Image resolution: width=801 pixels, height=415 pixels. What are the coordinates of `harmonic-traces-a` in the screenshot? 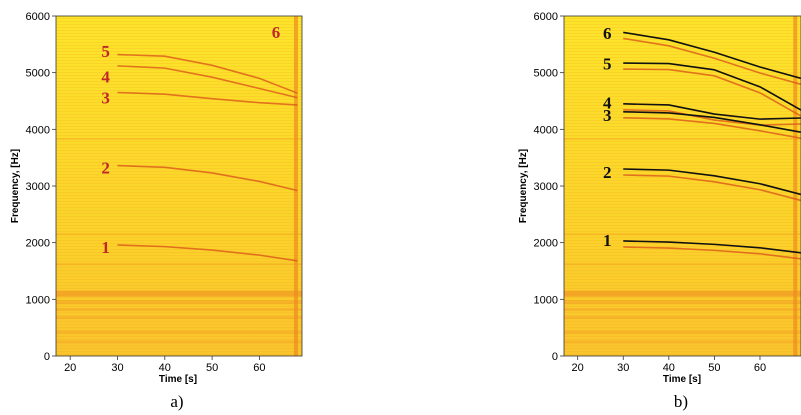 It's located at (207, 157).